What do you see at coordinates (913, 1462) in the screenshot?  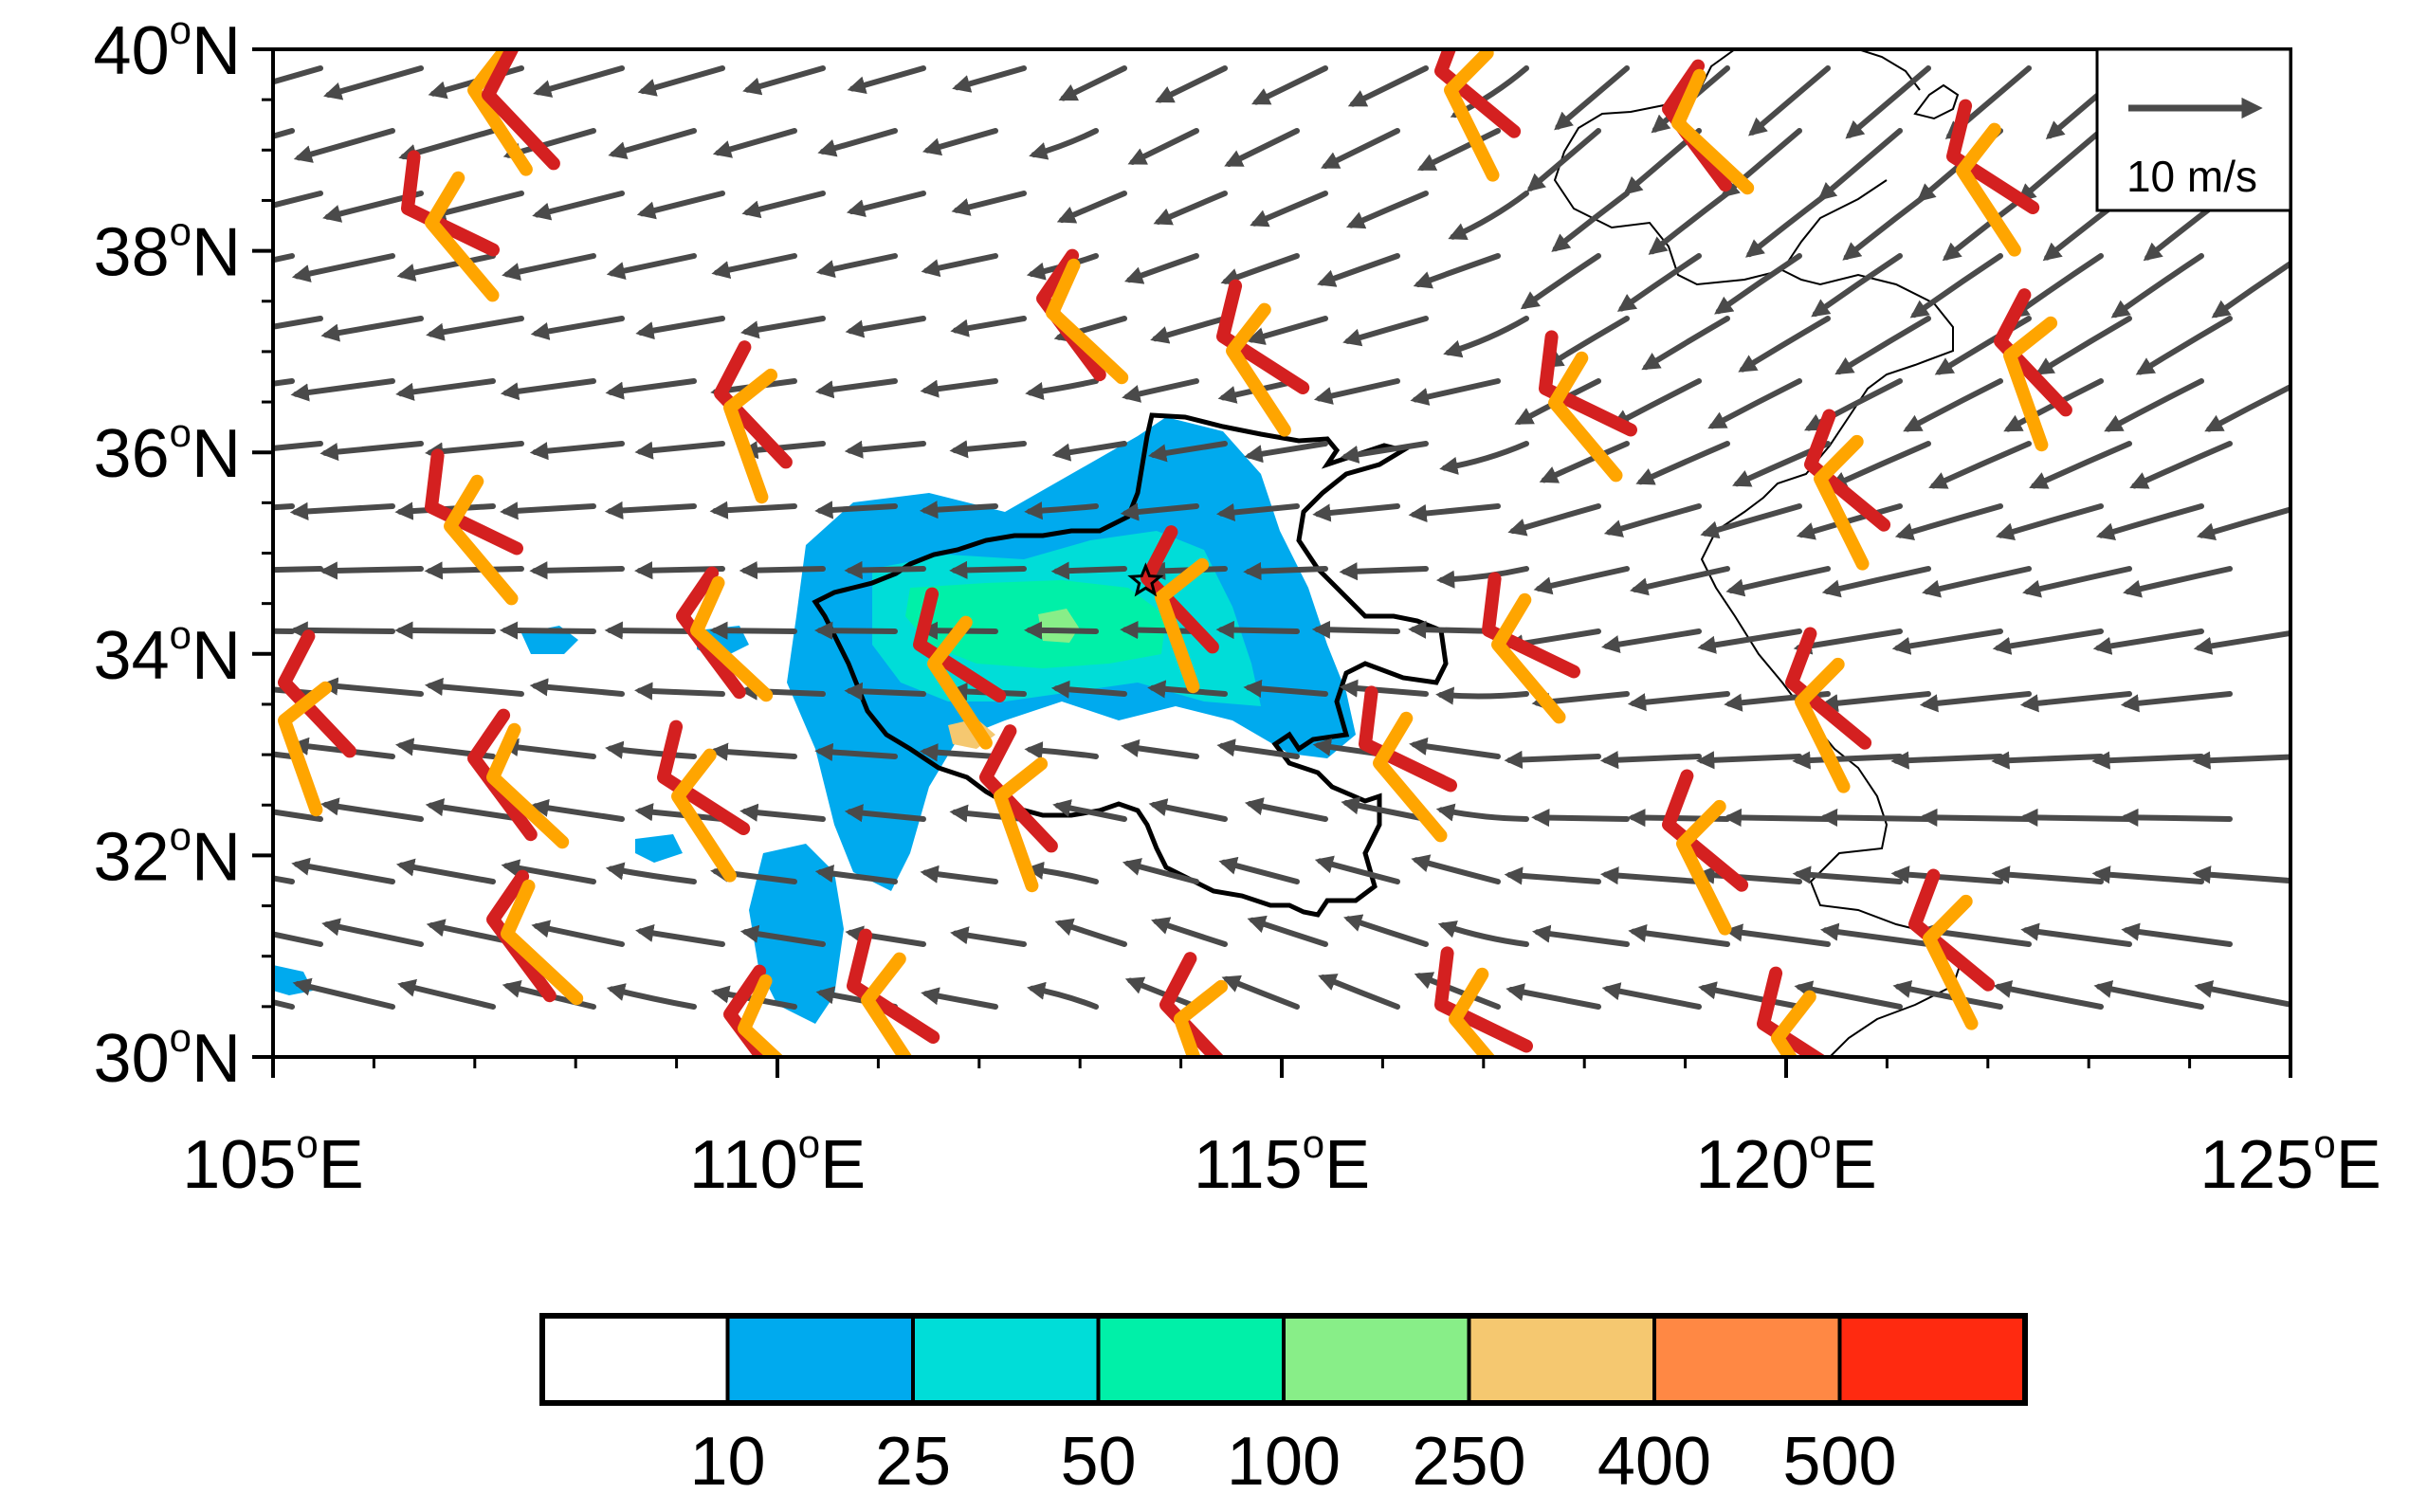 I see `colorbar-level-label: 25` at bounding box center [913, 1462].